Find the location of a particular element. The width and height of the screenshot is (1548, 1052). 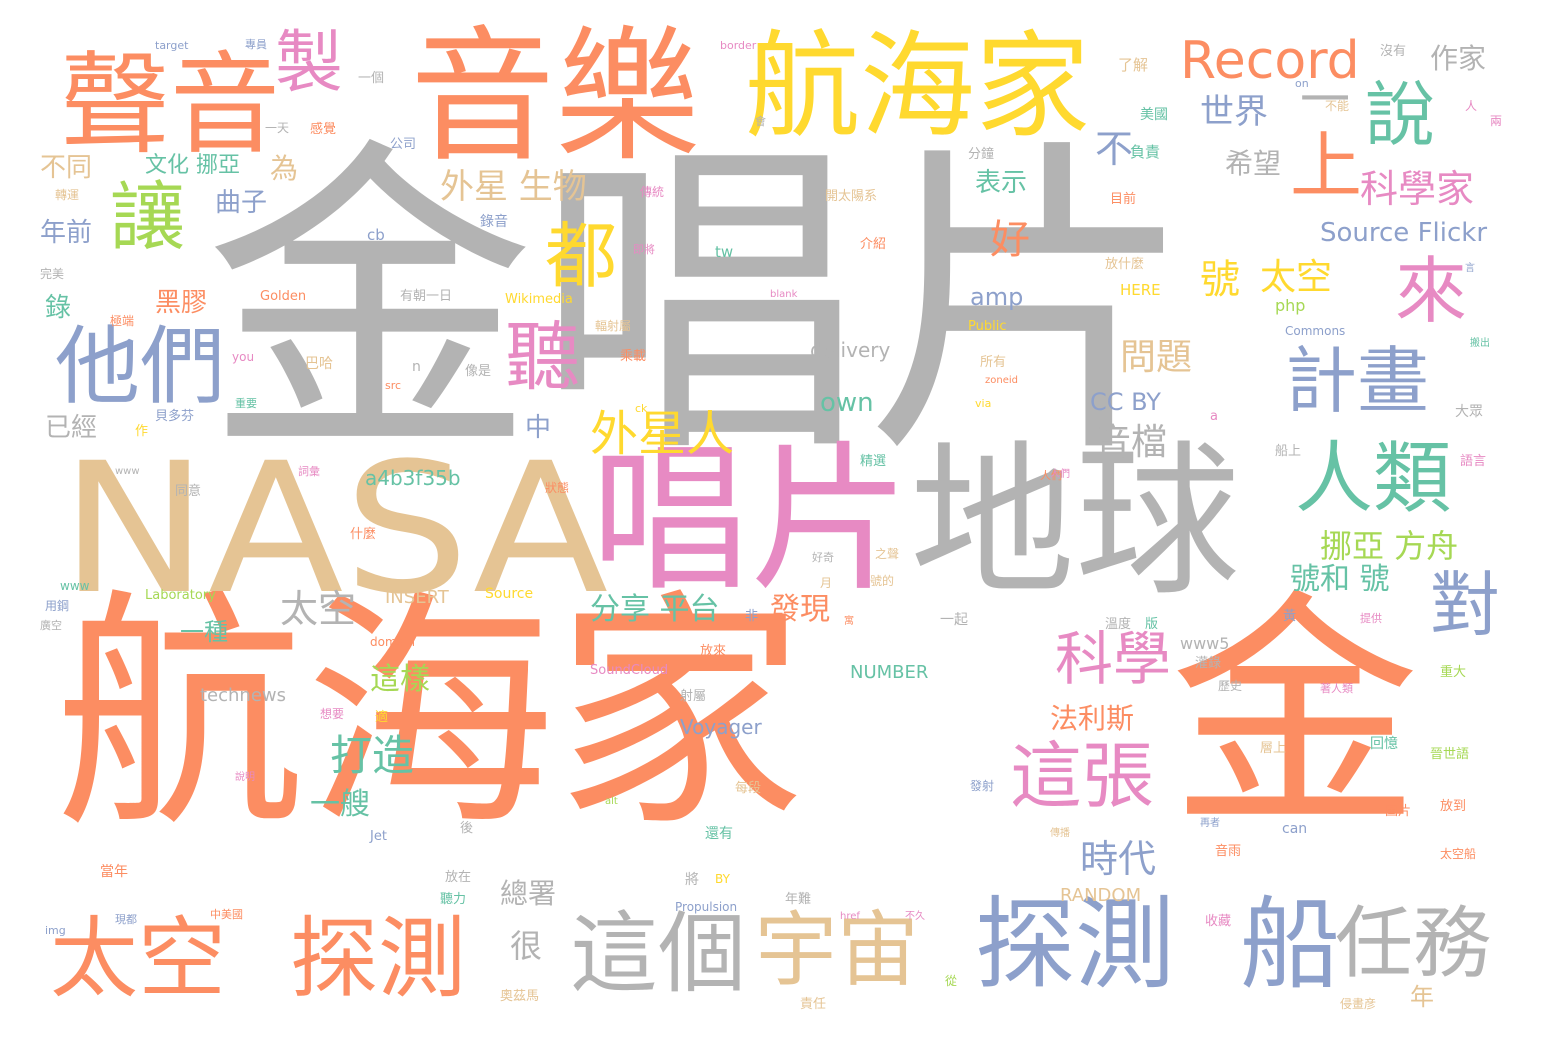

cloud-word: 科學 is located at coordinates (1113, 659).